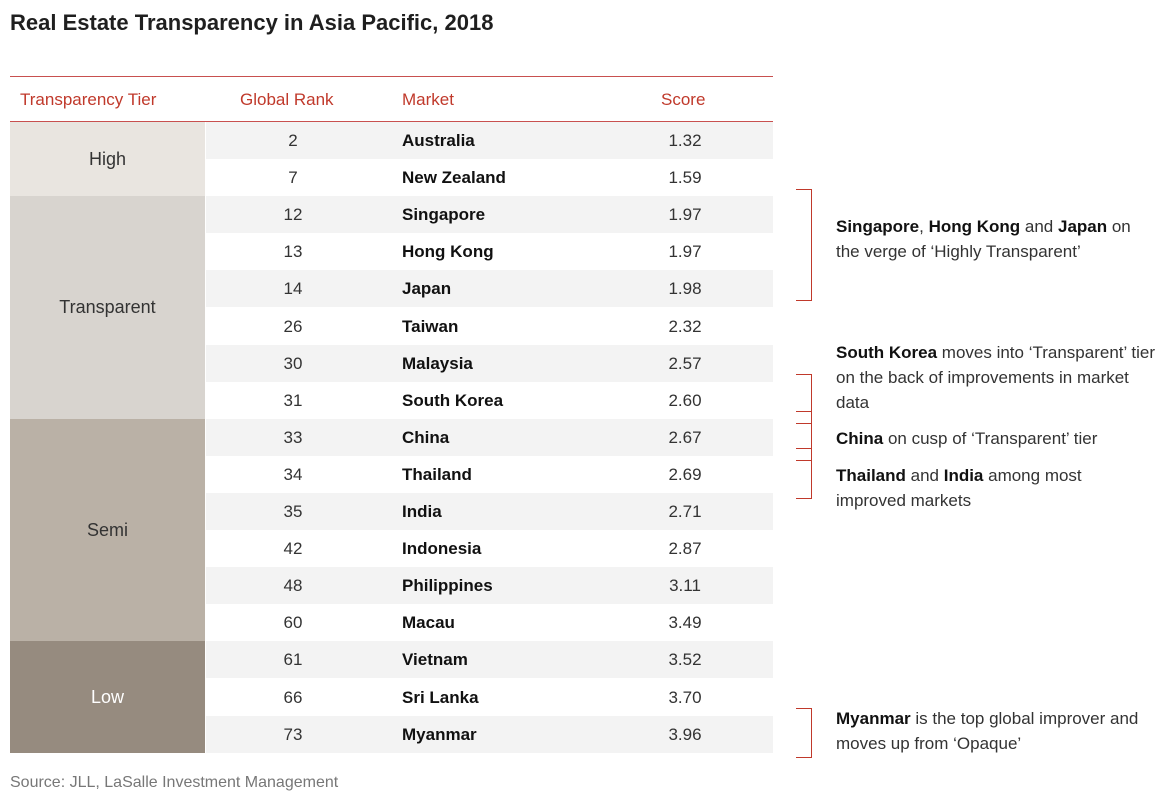 The image size is (1167, 803). What do you see at coordinates (685, 326) in the screenshot?
I see `score-value: 2.32` at bounding box center [685, 326].